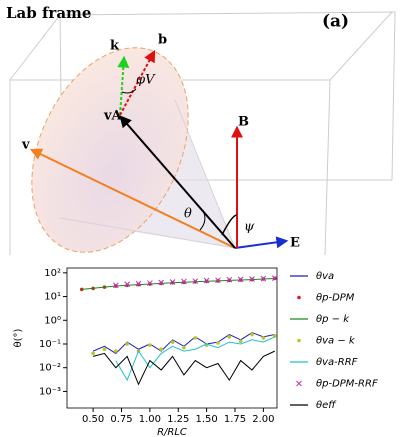 The image size is (400, 437). I want to click on x-tick-label: 0.75, so click(121, 419).